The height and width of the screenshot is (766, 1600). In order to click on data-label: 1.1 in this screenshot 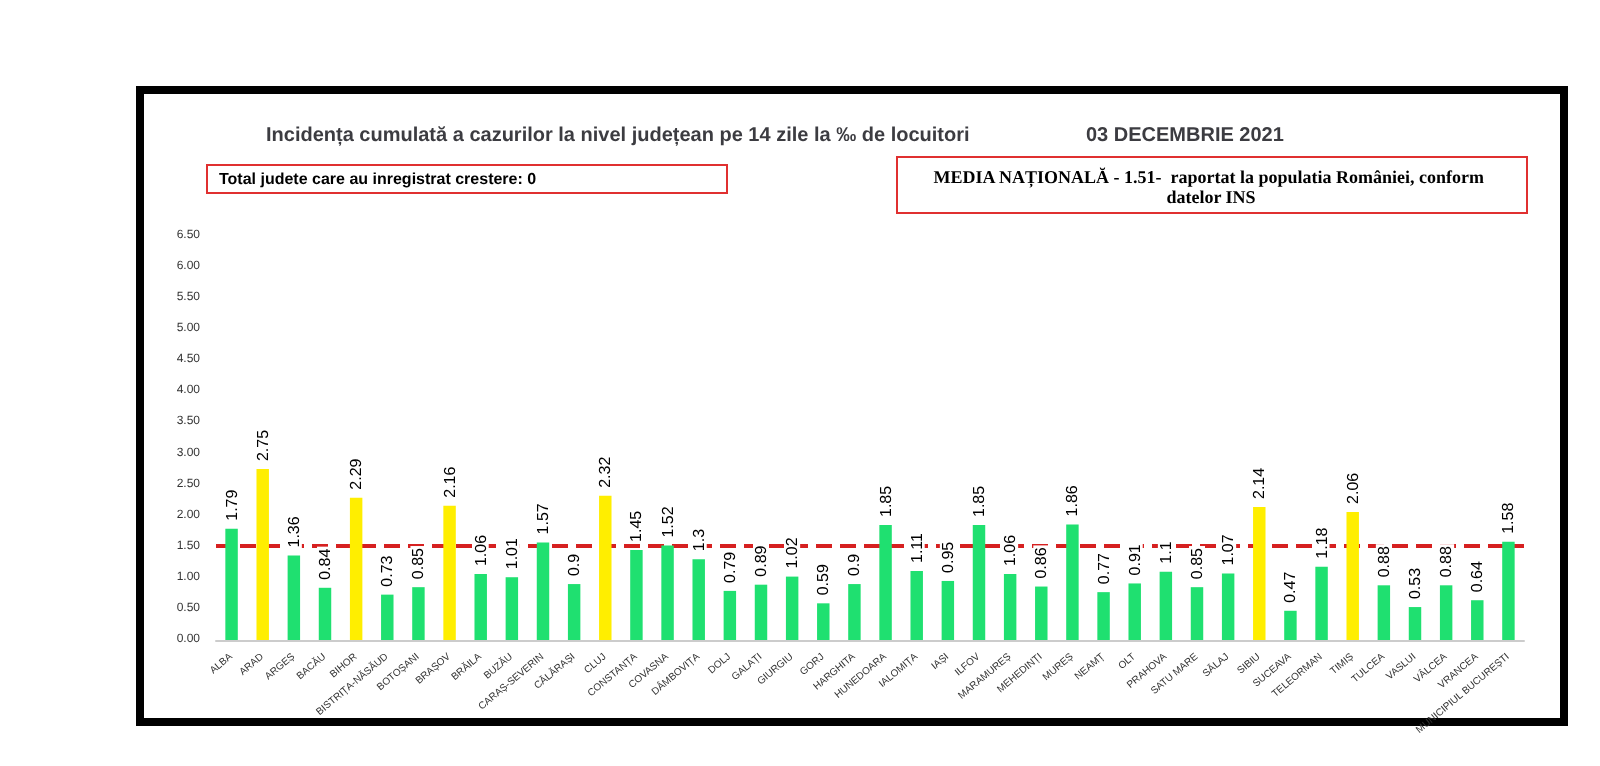, I will do `click(1165, 552)`.